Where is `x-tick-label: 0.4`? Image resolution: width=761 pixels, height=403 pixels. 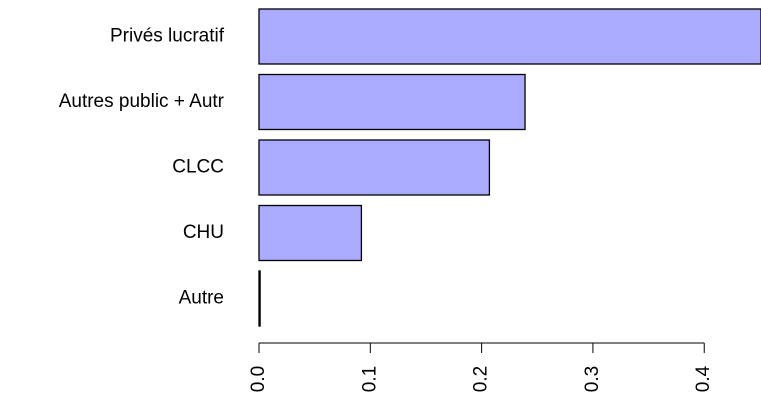 x-tick-label: 0.4 is located at coordinates (703, 378).